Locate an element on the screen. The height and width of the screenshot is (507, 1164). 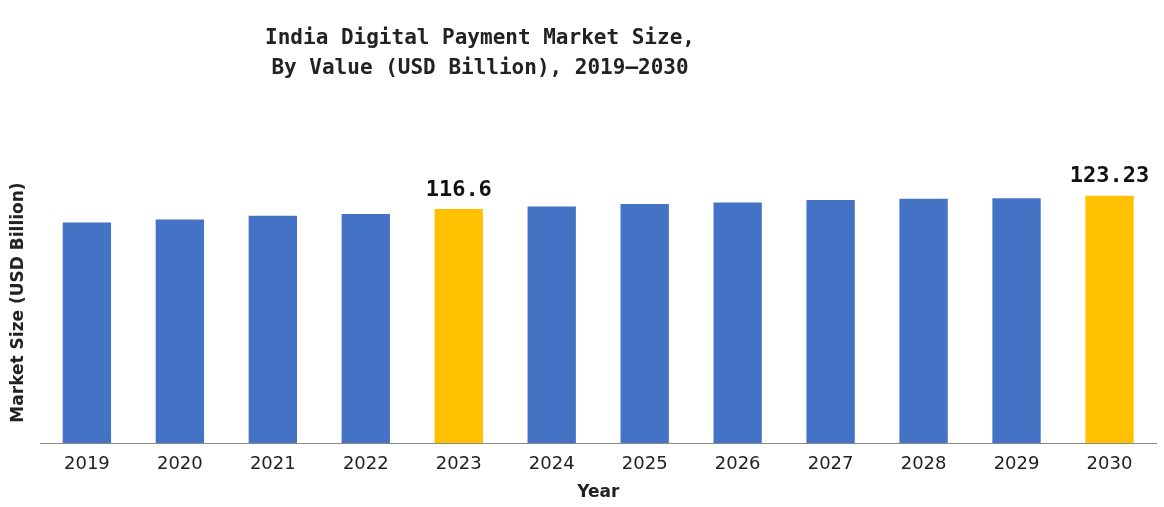
data-label: 116.6 is located at coordinates (458, 188).